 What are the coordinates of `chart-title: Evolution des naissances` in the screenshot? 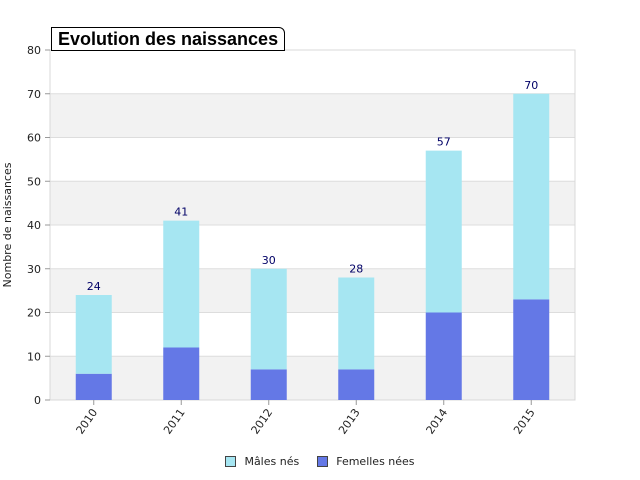 It's located at (168, 39).